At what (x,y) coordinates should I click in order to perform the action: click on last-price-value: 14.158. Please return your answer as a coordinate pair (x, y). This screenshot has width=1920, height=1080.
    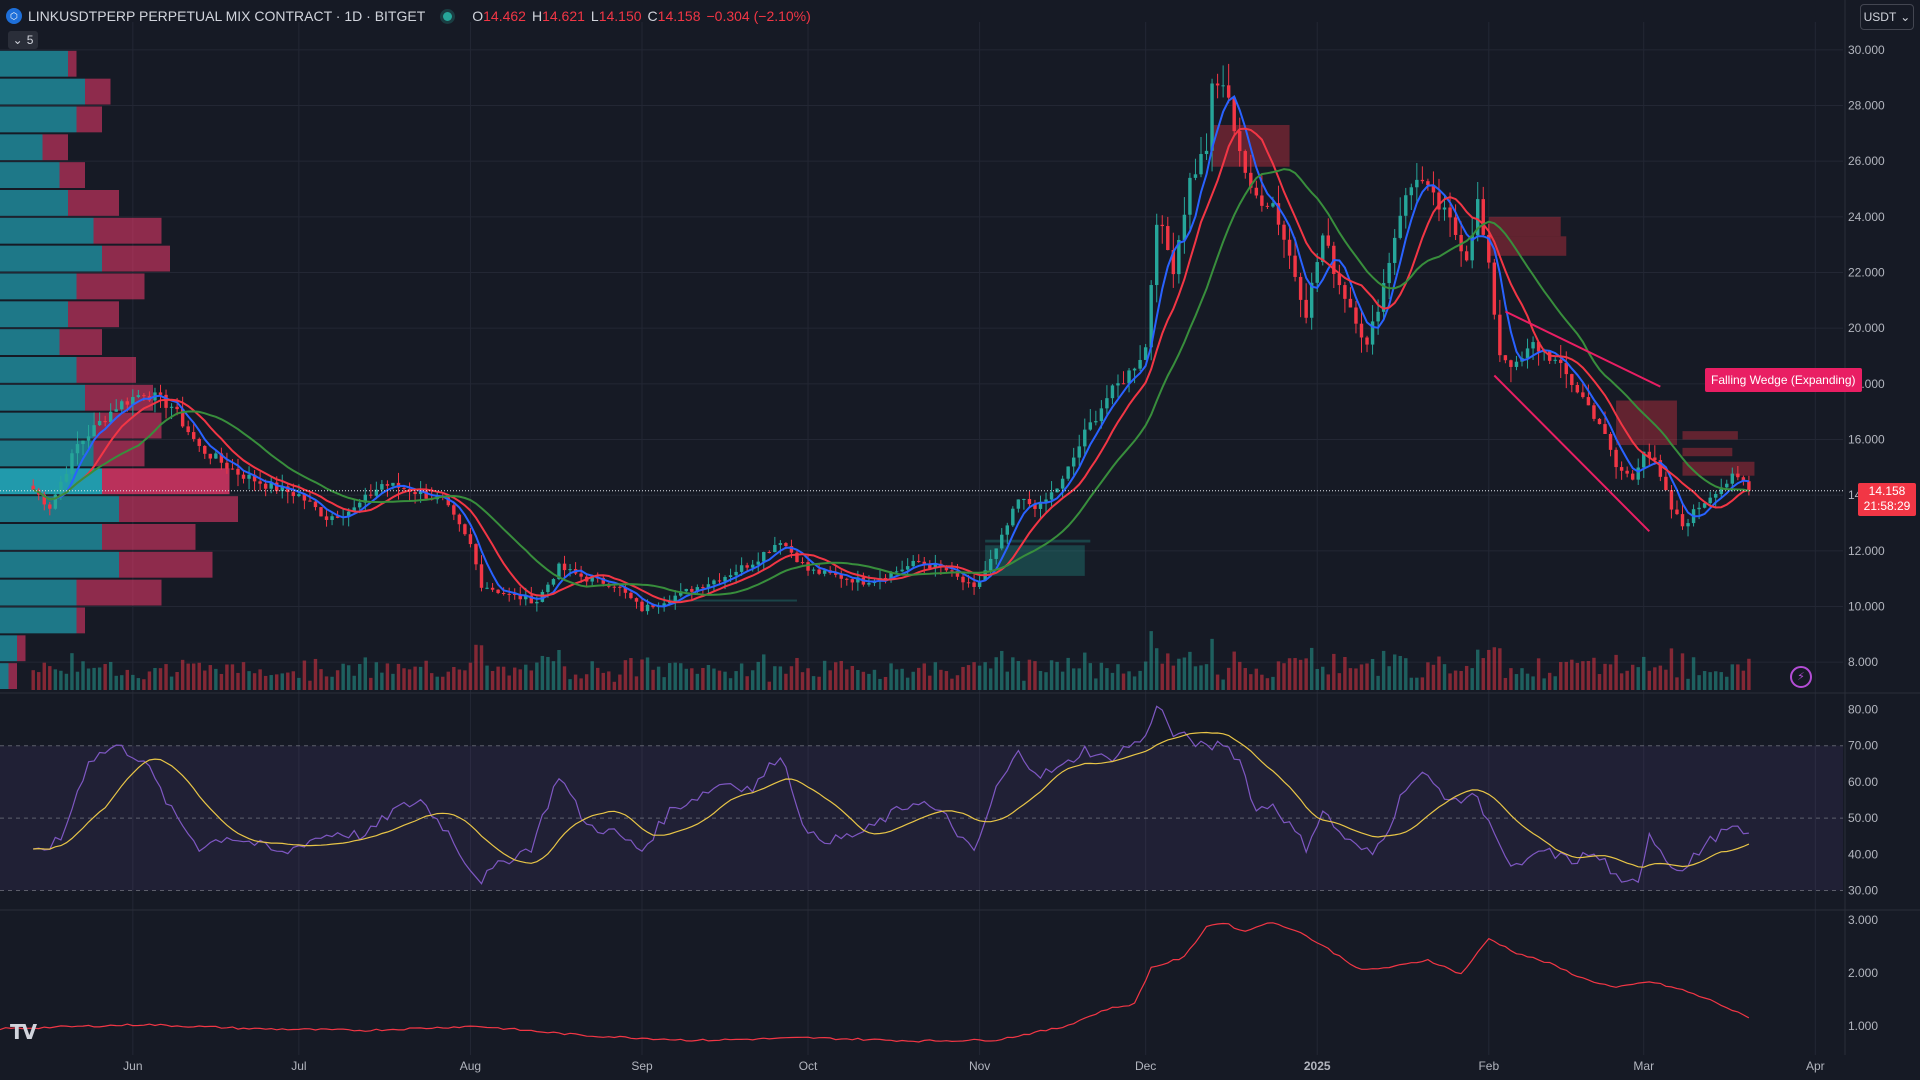
    Looking at the image, I should click on (1887, 491).